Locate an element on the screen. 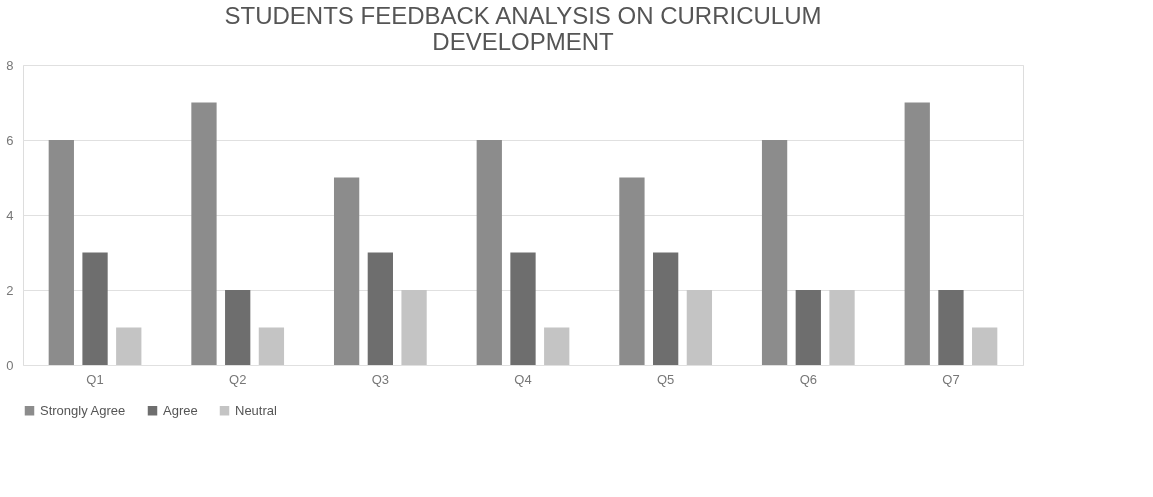 The image size is (1153, 497). x-tick-label: Q6 is located at coordinates (808, 379).